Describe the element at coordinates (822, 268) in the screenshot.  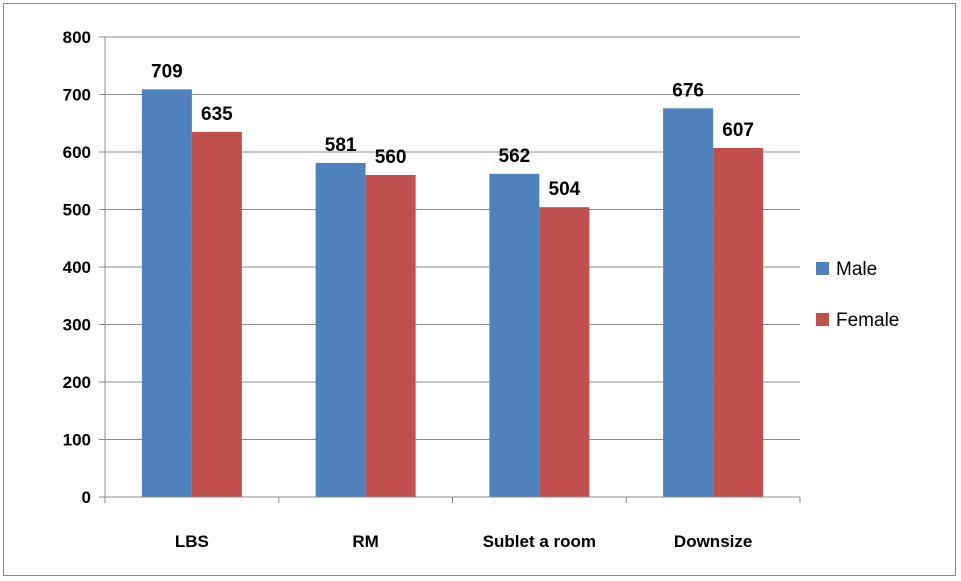
I see `legend-swatch-male` at that location.